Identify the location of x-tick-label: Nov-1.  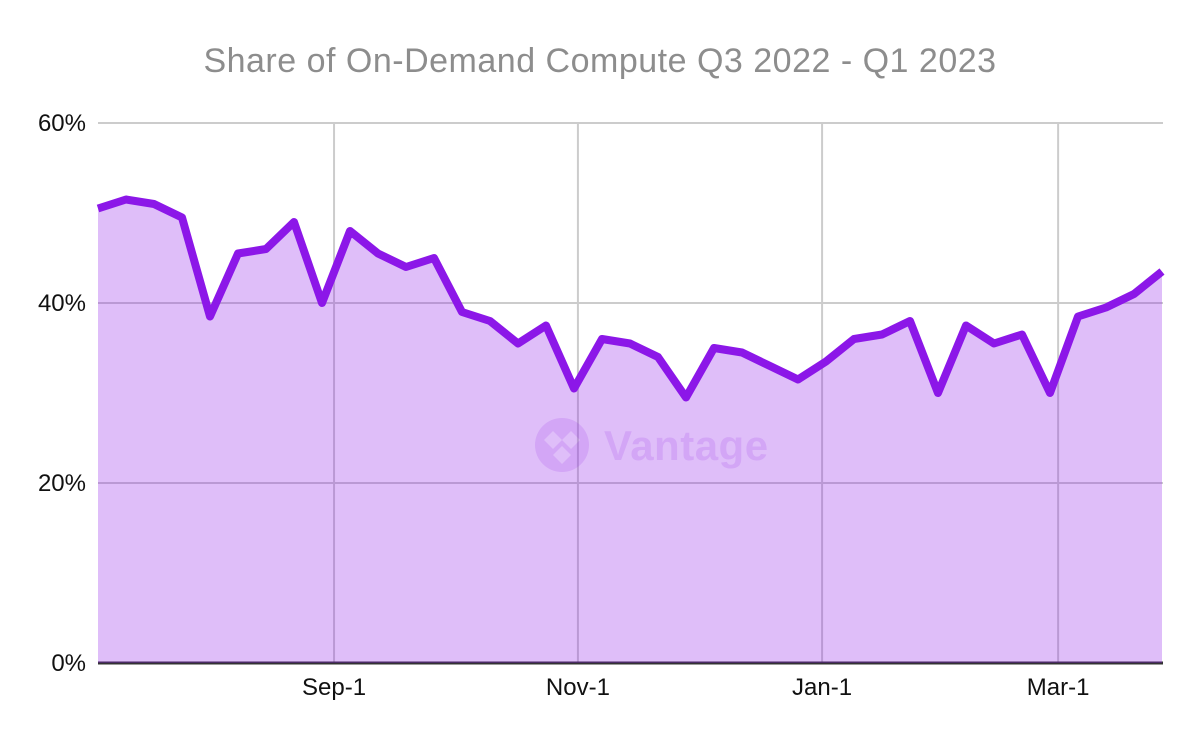
(578, 687).